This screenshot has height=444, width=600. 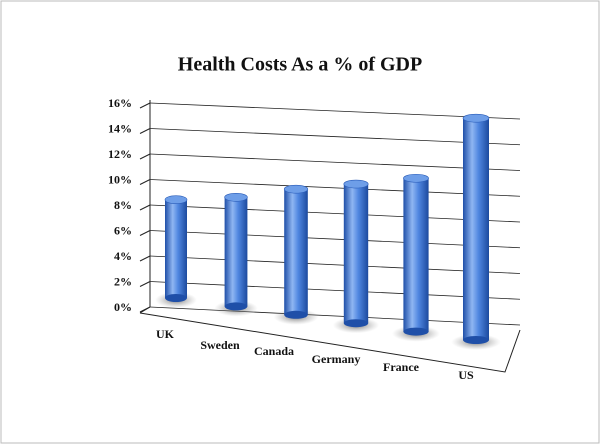 What do you see at coordinates (120, 128) in the screenshot?
I see `y-tick-label: 14%` at bounding box center [120, 128].